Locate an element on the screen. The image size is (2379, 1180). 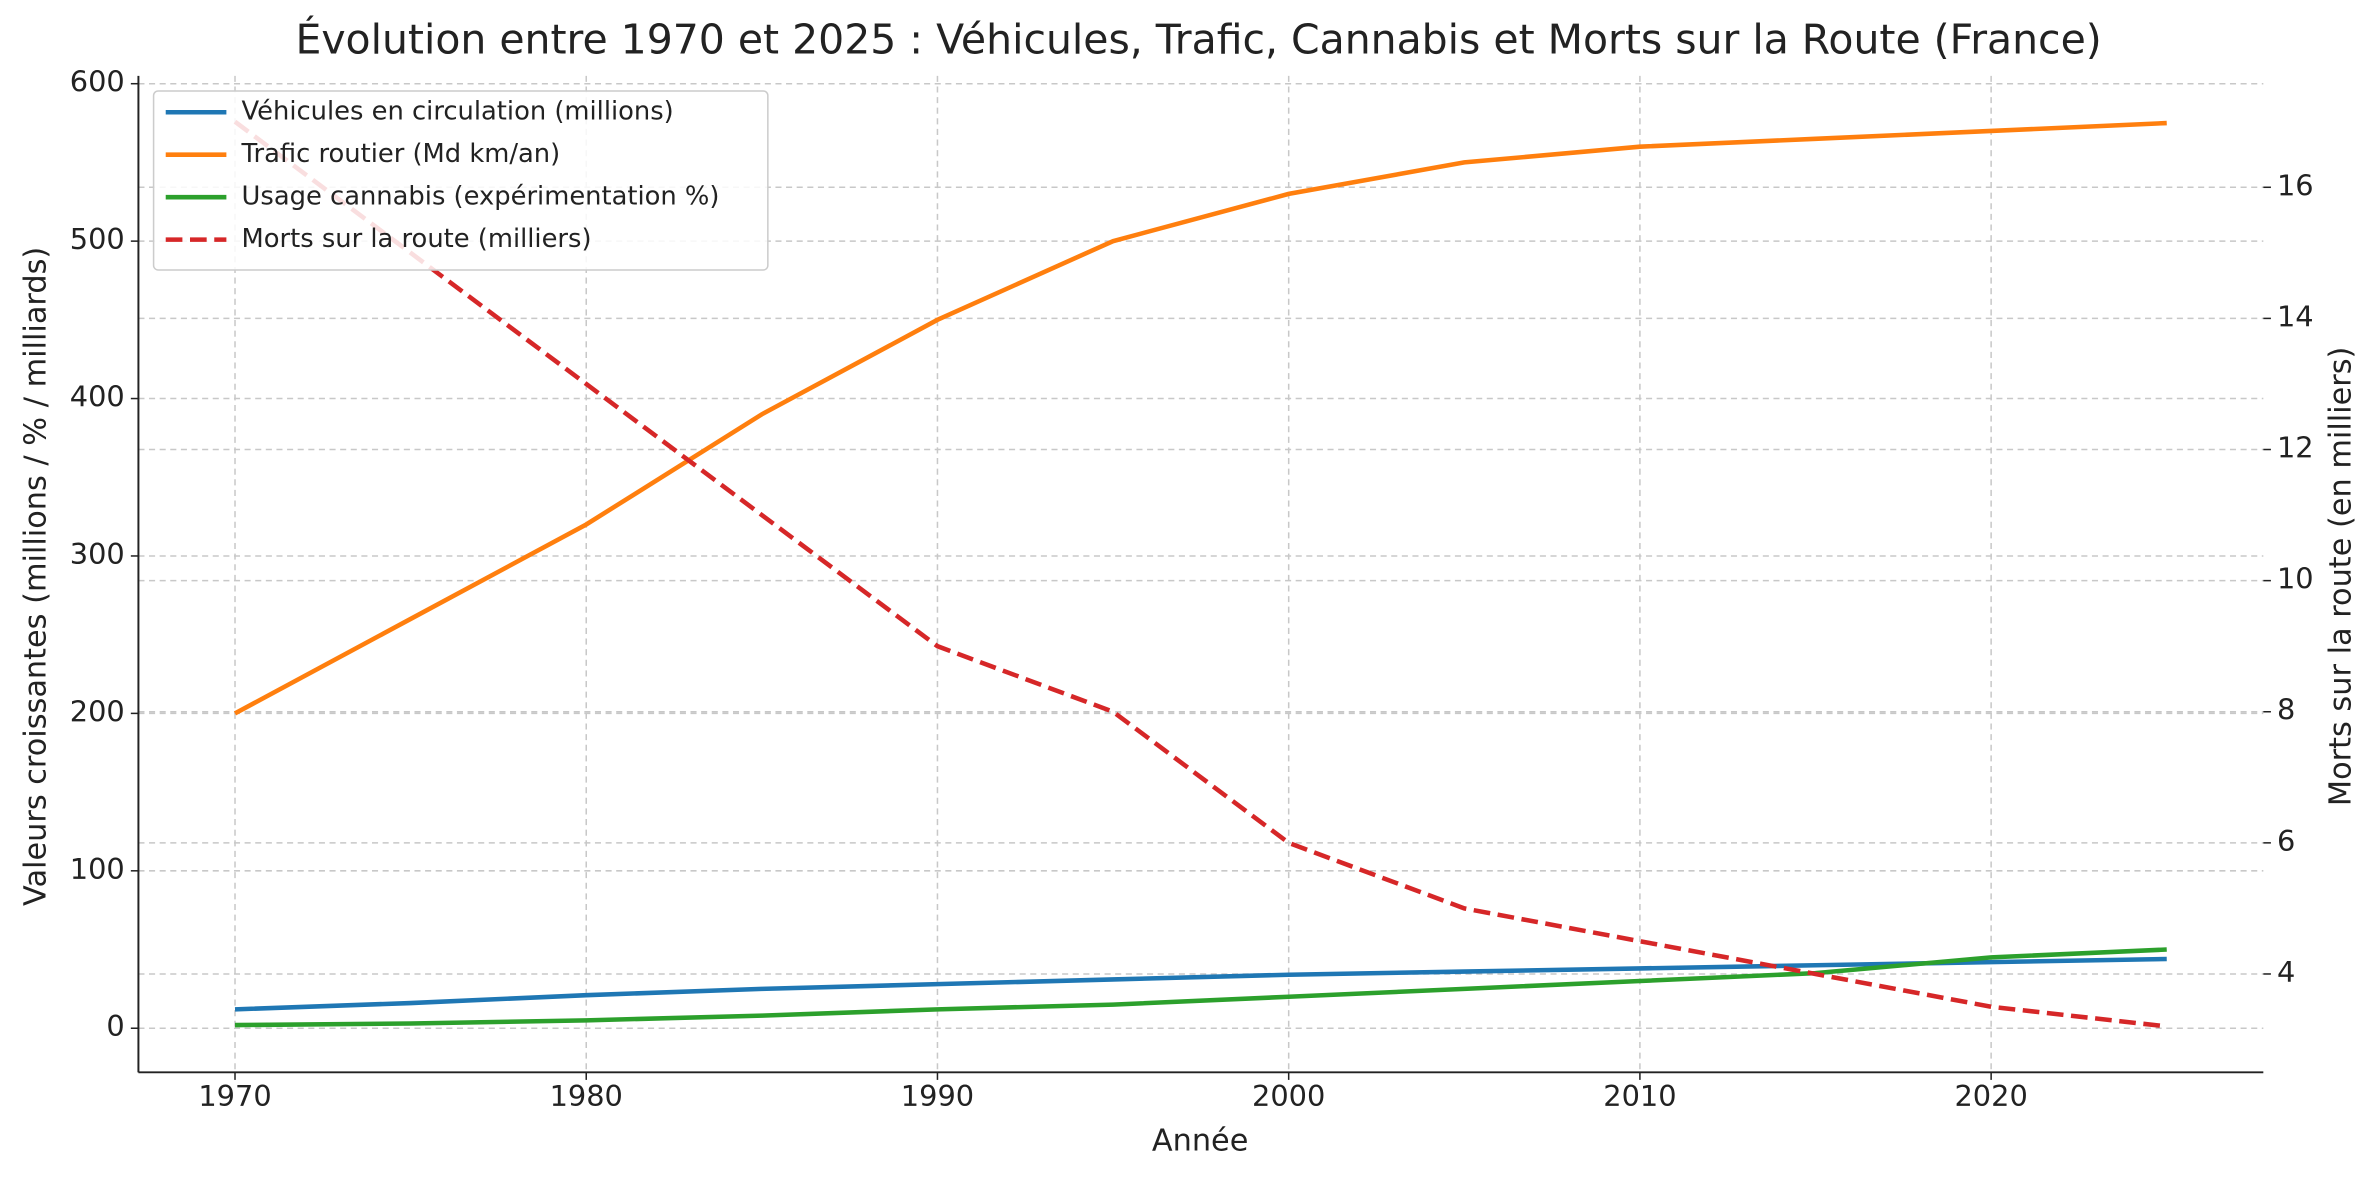
x-tick-label: 1970 is located at coordinates (234, 1096).